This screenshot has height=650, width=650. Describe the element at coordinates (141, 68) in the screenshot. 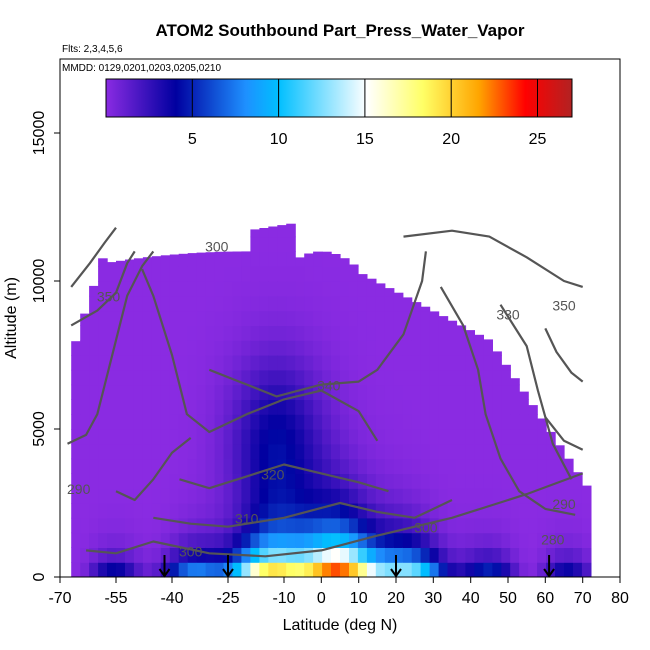

I see `dates-note: MMDD: 0129,0201,0203,0205,0210` at that location.